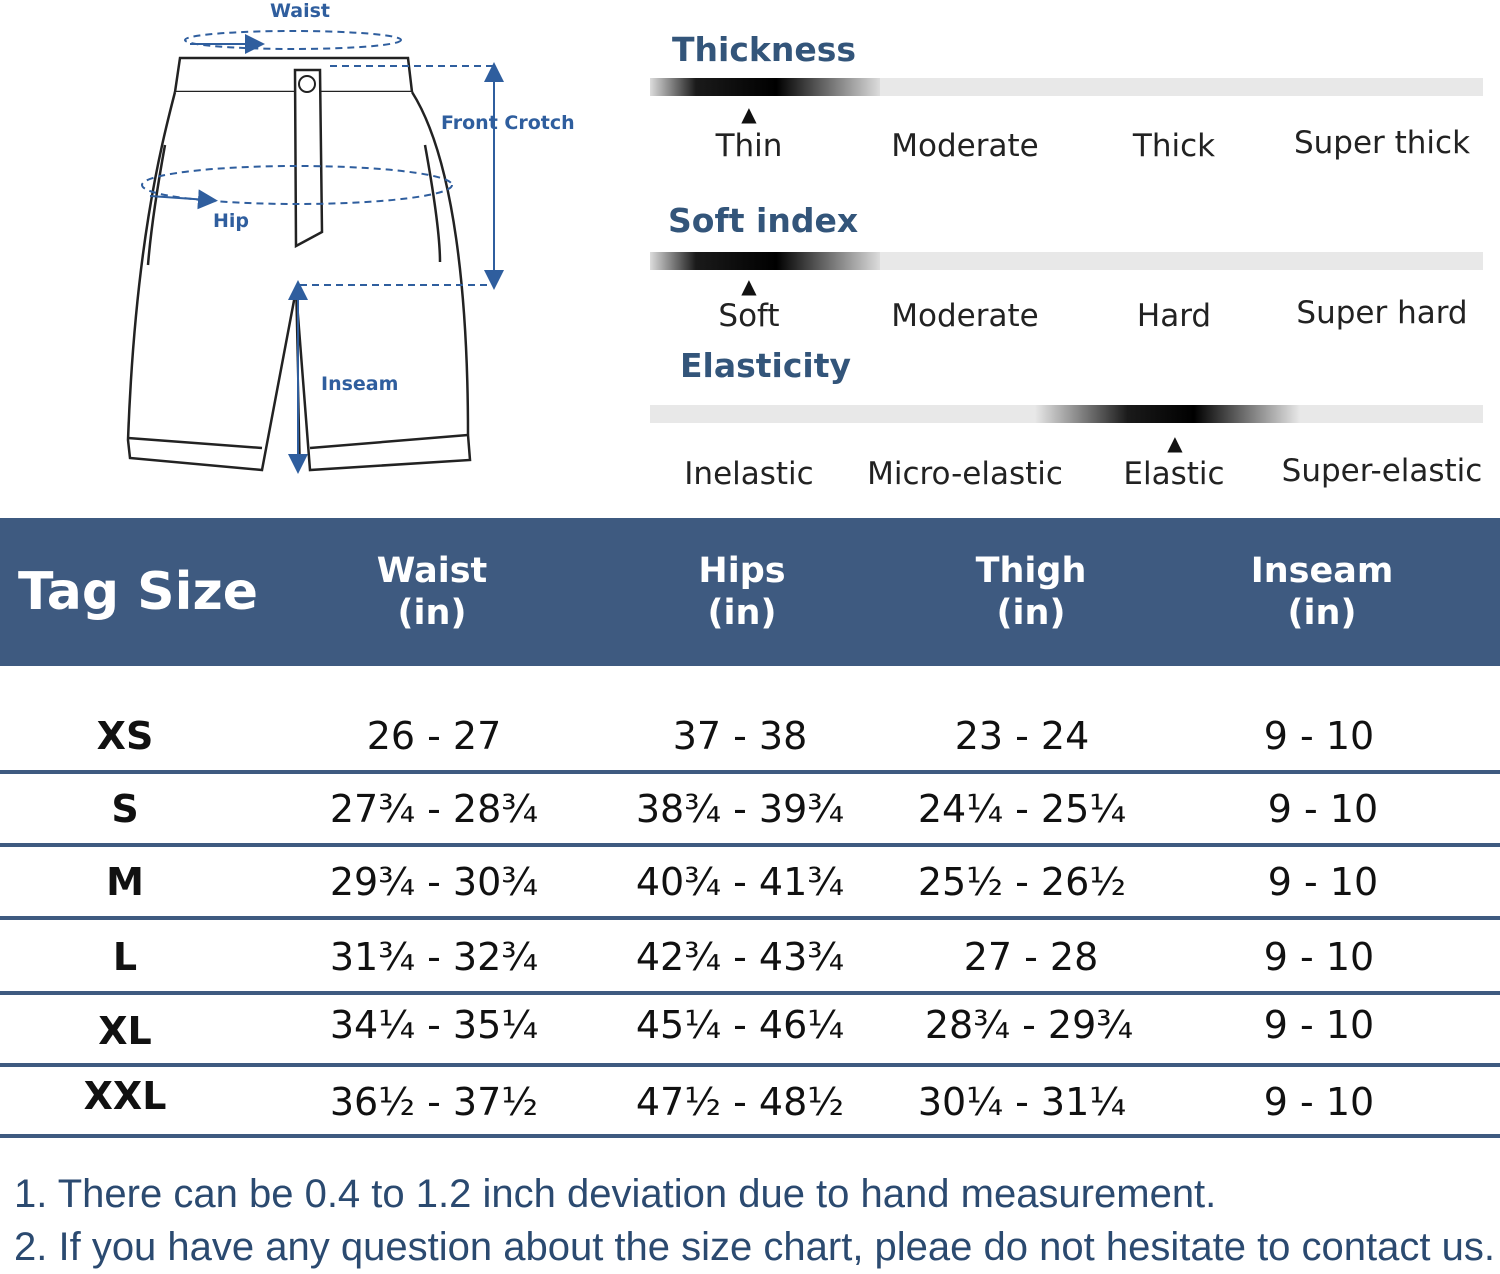  What do you see at coordinates (1066, 261) in the screenshot?
I see `soft-index-scale-bar` at bounding box center [1066, 261].